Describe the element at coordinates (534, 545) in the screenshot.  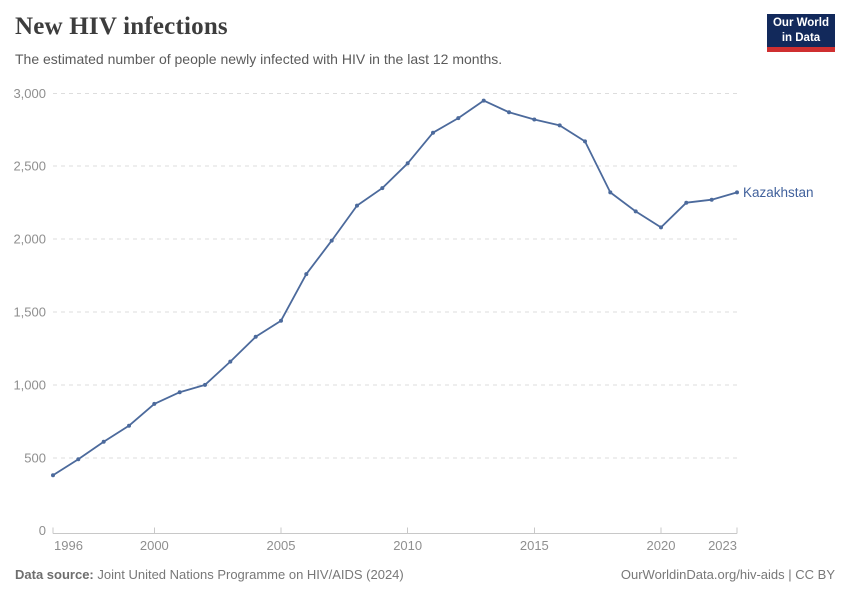
I see `x-tick-label: 2015` at that location.